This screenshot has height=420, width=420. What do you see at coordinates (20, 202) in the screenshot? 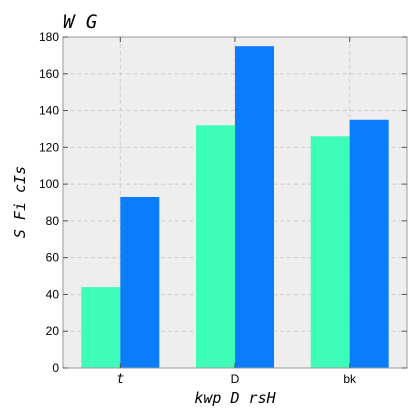
I see `y-axis-title: S Fi cIs` at bounding box center [20, 202].